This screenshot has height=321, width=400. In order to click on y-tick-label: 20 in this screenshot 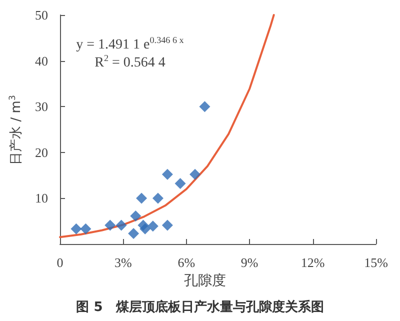, I will do `click(41, 152)`.